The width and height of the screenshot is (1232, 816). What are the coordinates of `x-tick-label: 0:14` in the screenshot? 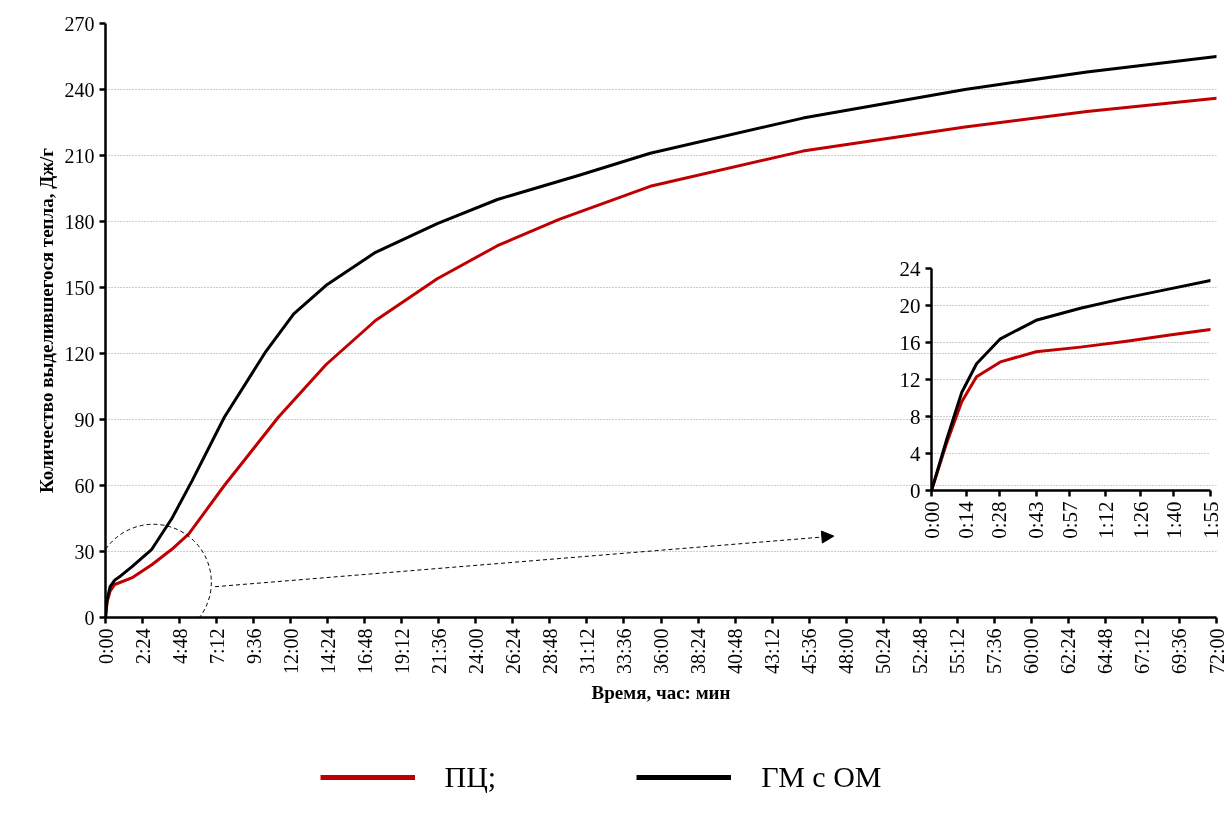 It's located at (966, 520).